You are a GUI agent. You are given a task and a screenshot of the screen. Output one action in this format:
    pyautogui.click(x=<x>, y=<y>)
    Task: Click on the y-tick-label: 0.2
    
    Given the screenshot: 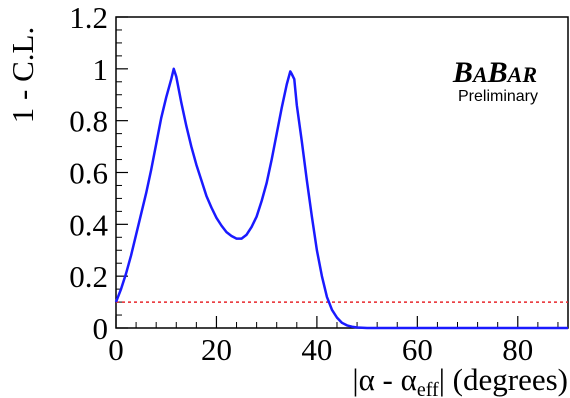 What is the action you would take?
    pyautogui.click(x=88, y=276)
    